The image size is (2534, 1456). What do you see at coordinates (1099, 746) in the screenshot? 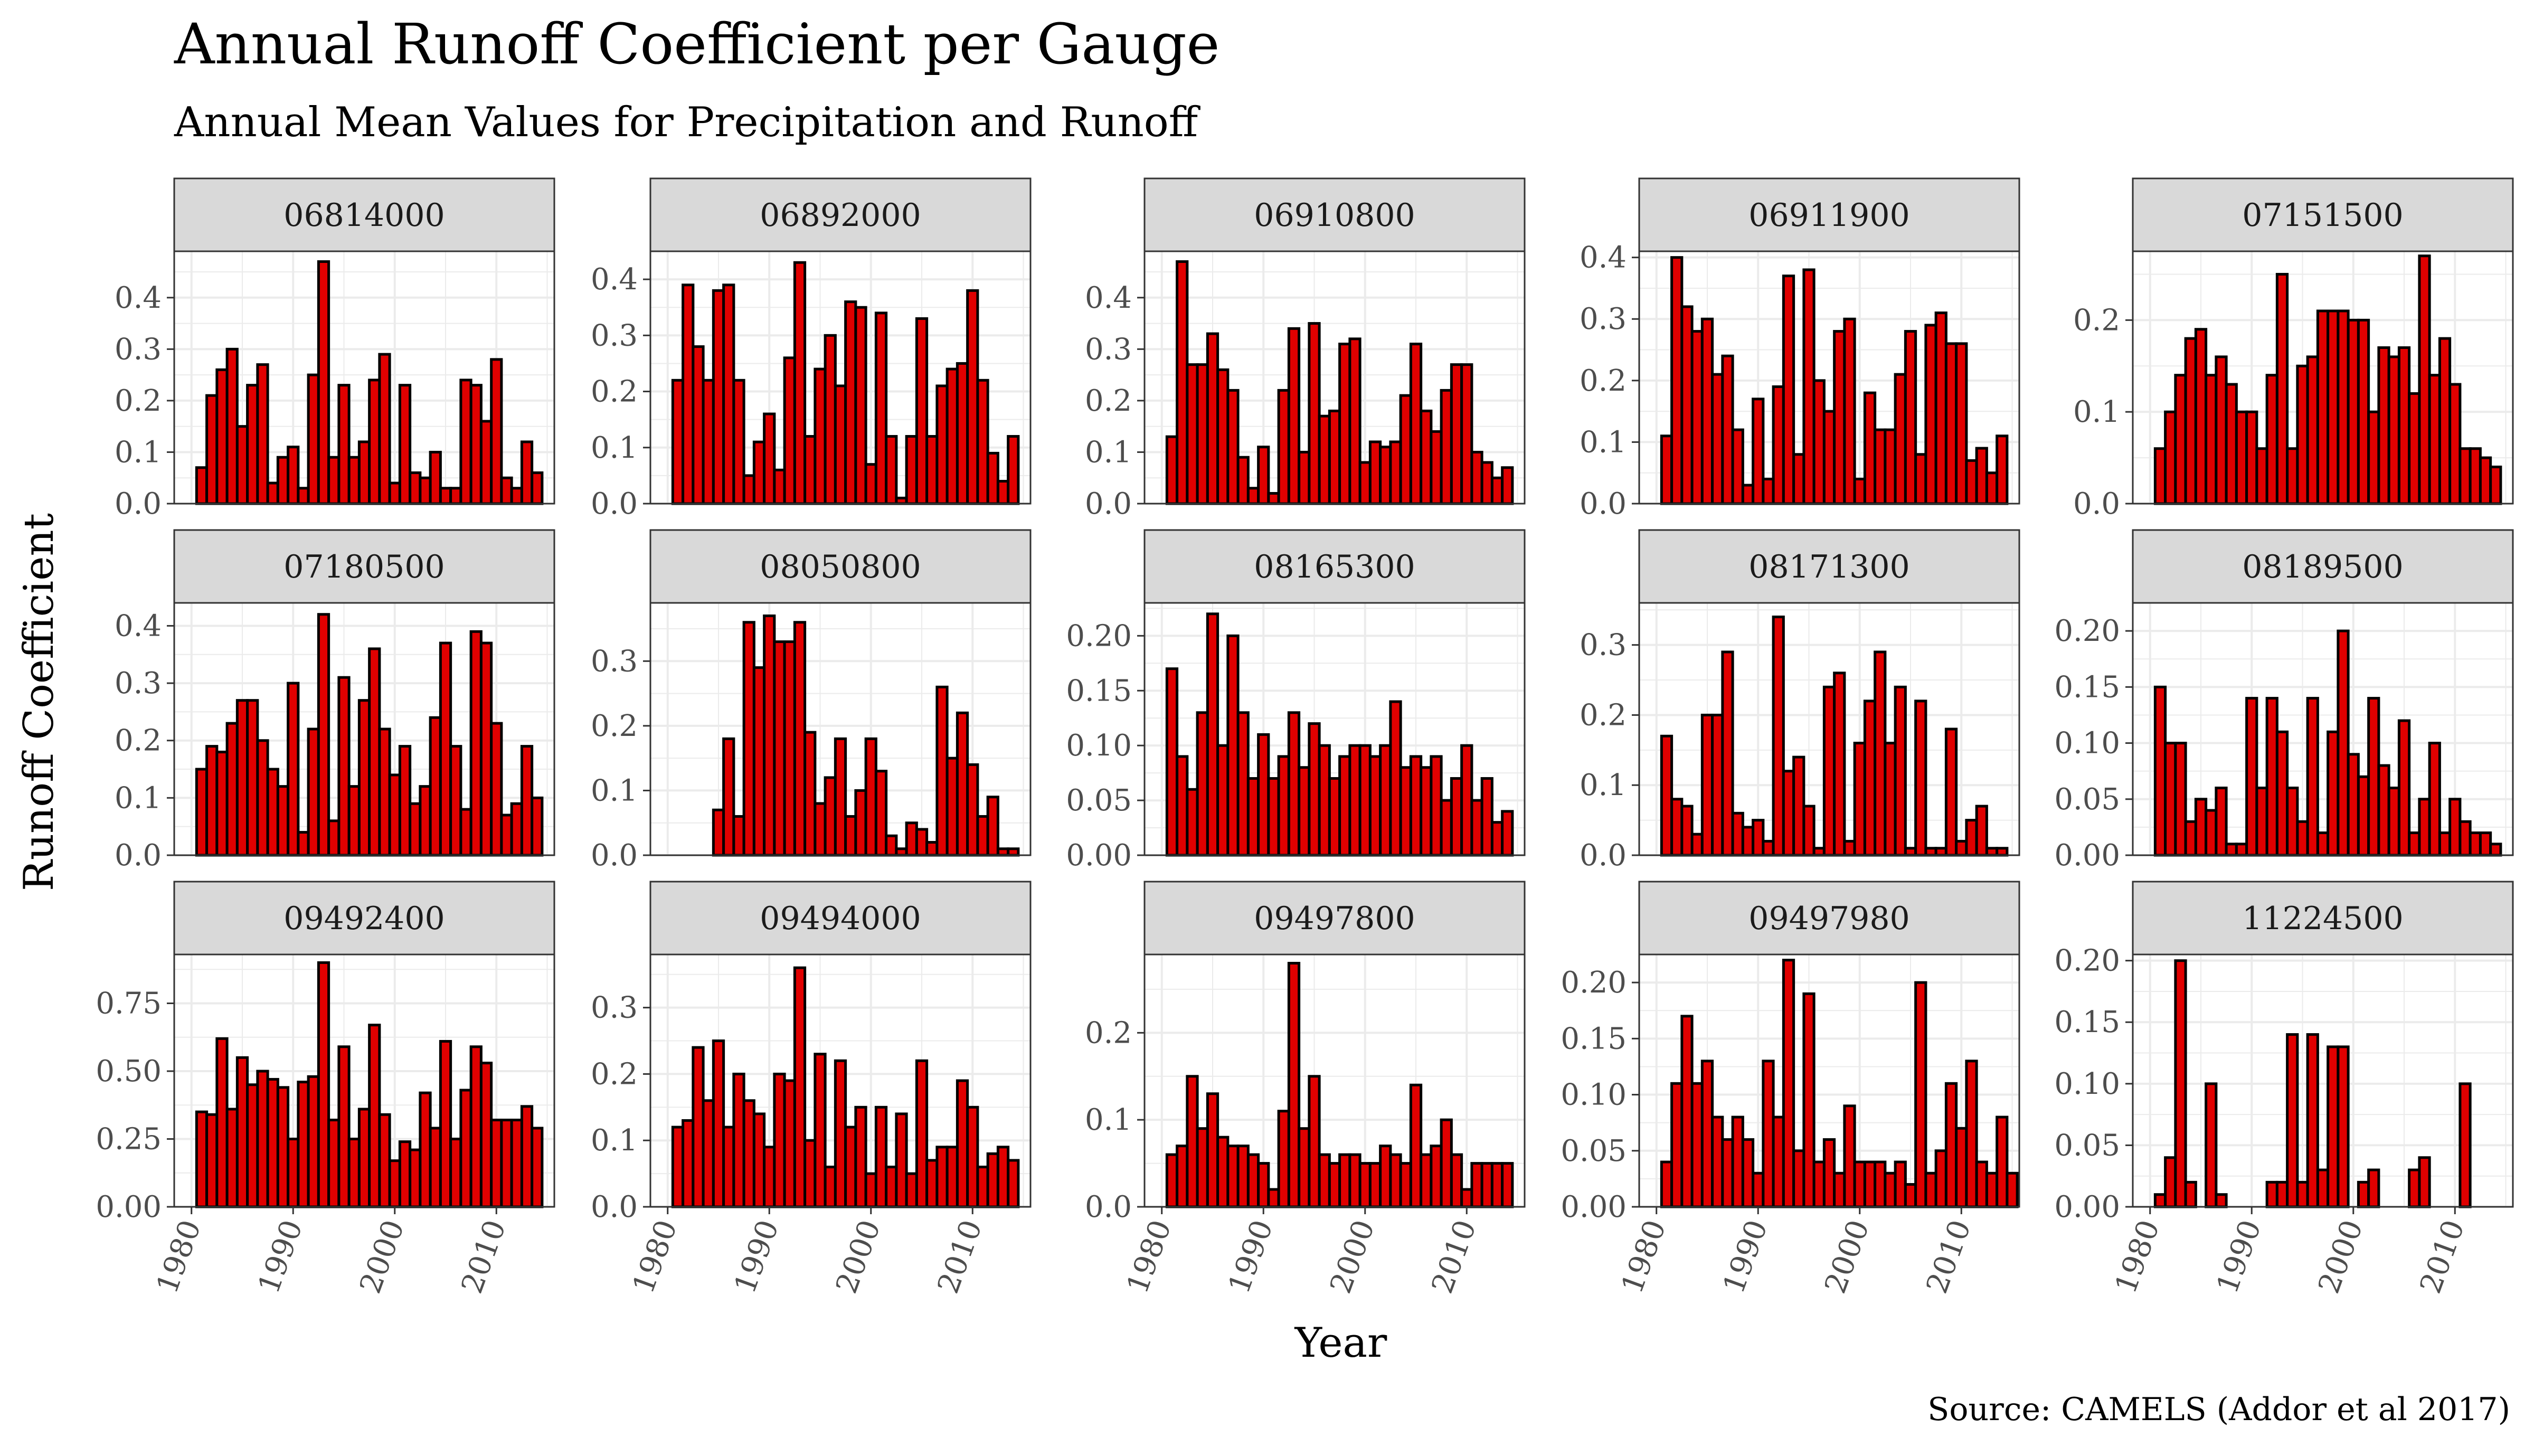
I see `y-tick-label: 0.10` at bounding box center [1099, 746].